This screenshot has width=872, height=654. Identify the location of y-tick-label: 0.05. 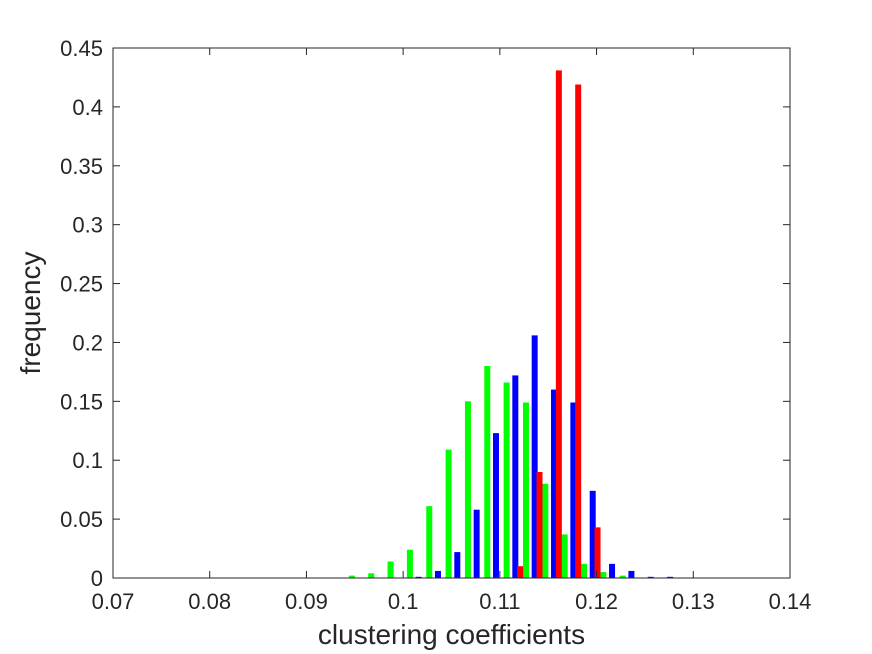
(81, 519).